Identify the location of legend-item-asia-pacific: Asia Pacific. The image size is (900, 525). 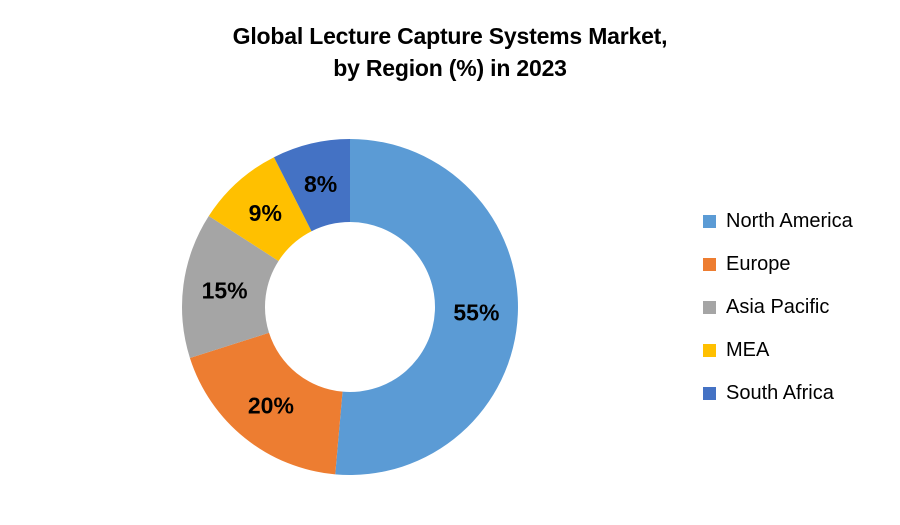
(778, 307).